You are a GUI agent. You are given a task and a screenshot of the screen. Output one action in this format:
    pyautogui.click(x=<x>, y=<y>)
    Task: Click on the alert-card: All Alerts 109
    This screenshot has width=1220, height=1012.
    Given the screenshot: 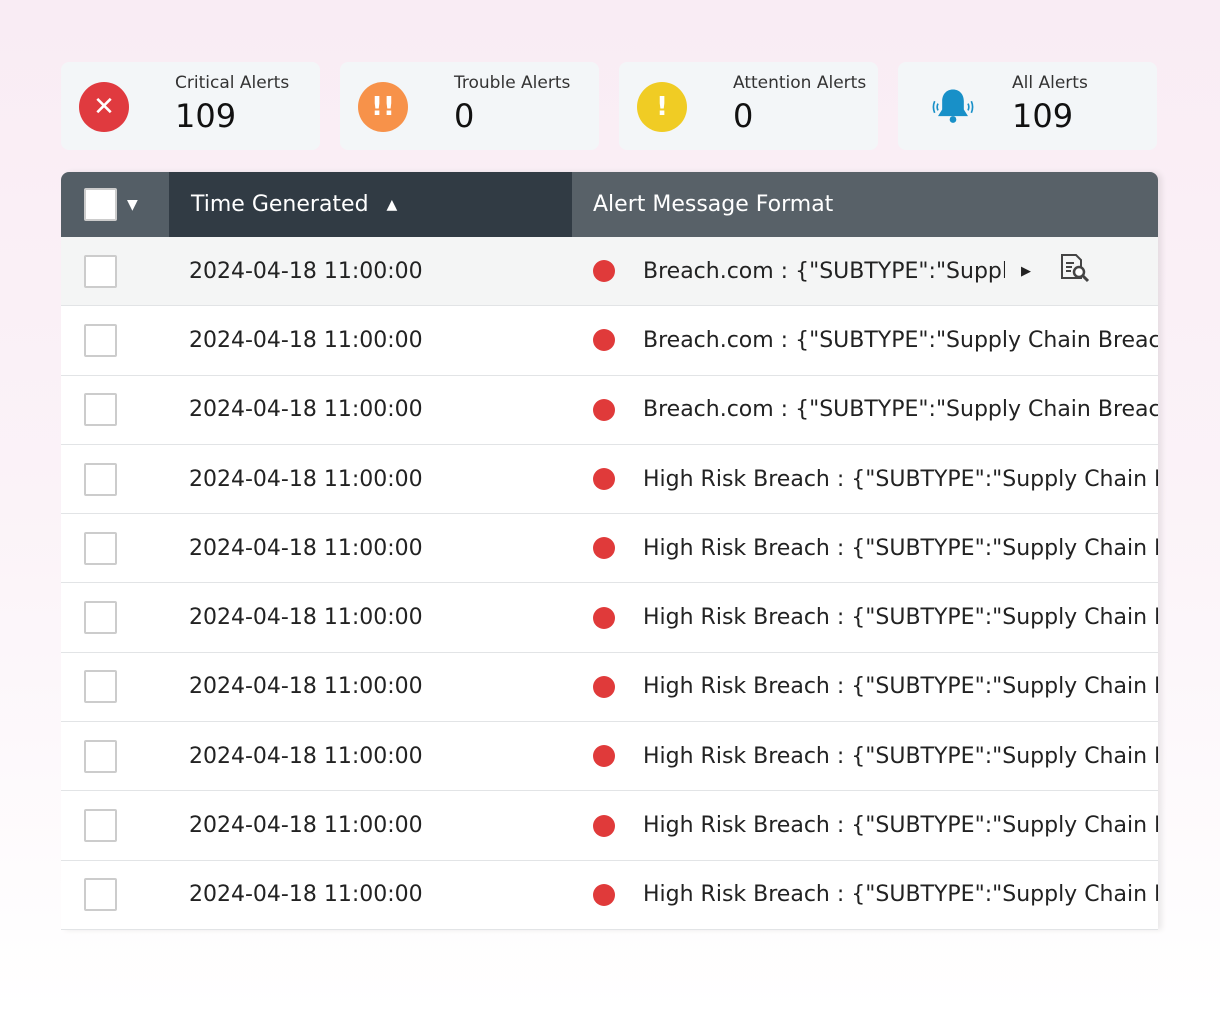 What is the action you would take?
    pyautogui.click(x=1027, y=106)
    